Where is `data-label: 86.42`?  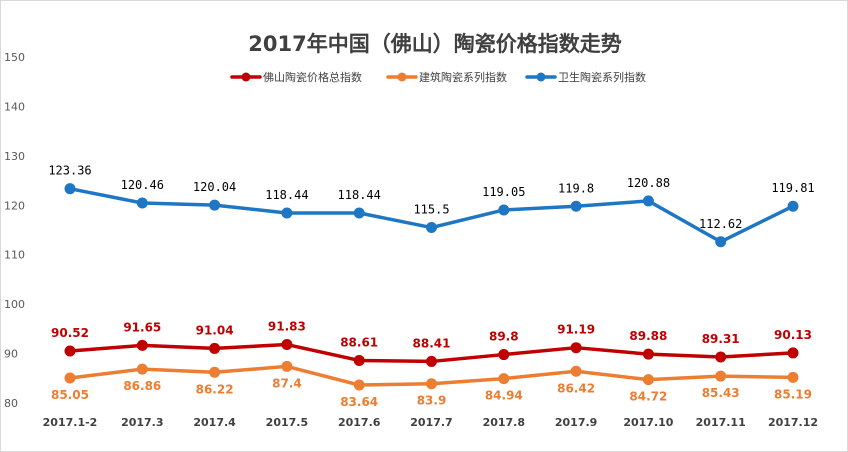 data-label: 86.42 is located at coordinates (576, 388).